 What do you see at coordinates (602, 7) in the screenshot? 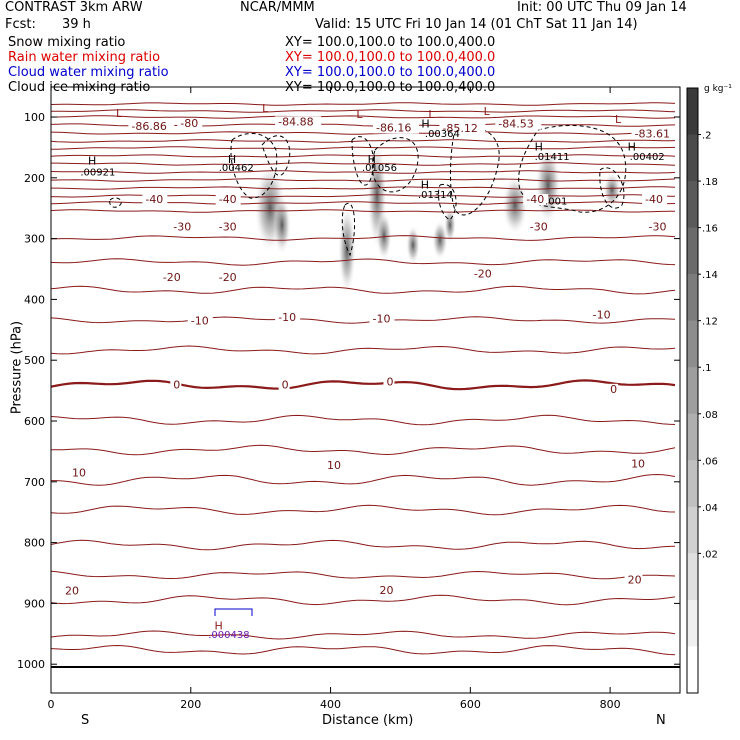
I see `init-time: Init: 00 UTC Thu 09 Jan 14` at bounding box center [602, 7].